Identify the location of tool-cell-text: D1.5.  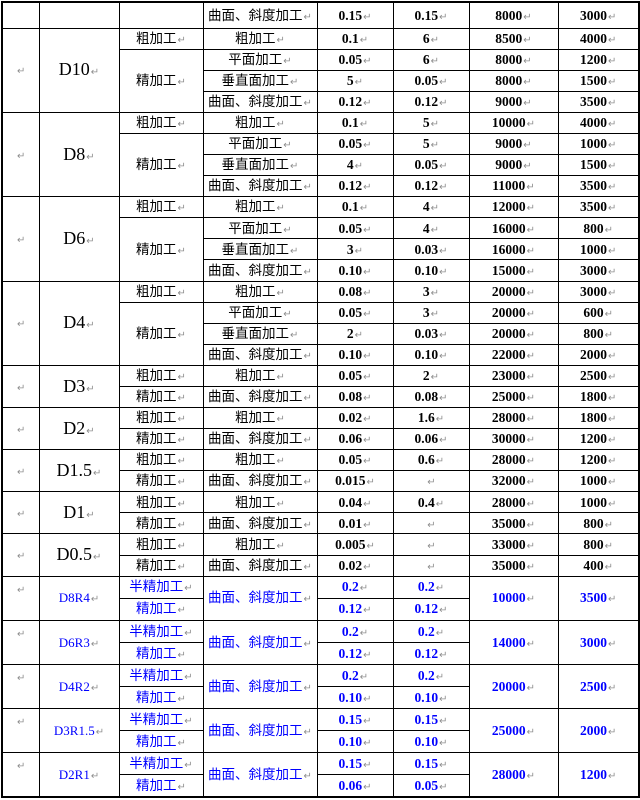
(74, 469).